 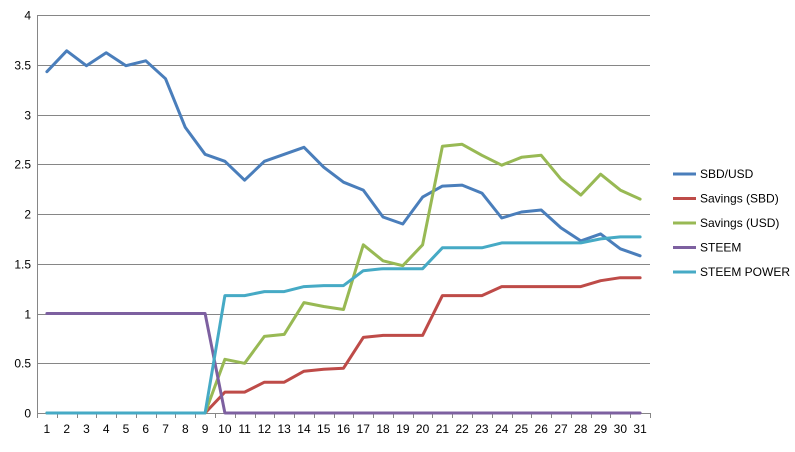 What do you see at coordinates (66, 429) in the screenshot?
I see `x-tick-label: 2` at bounding box center [66, 429].